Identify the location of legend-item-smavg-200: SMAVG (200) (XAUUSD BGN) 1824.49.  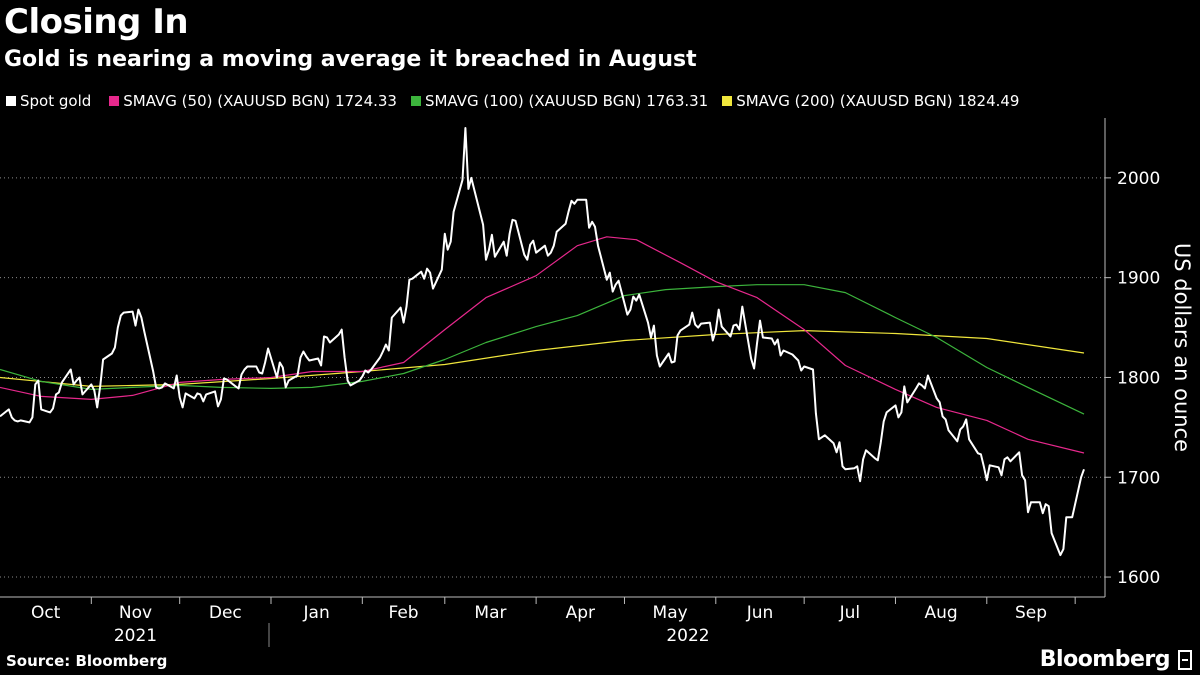
(870, 101).